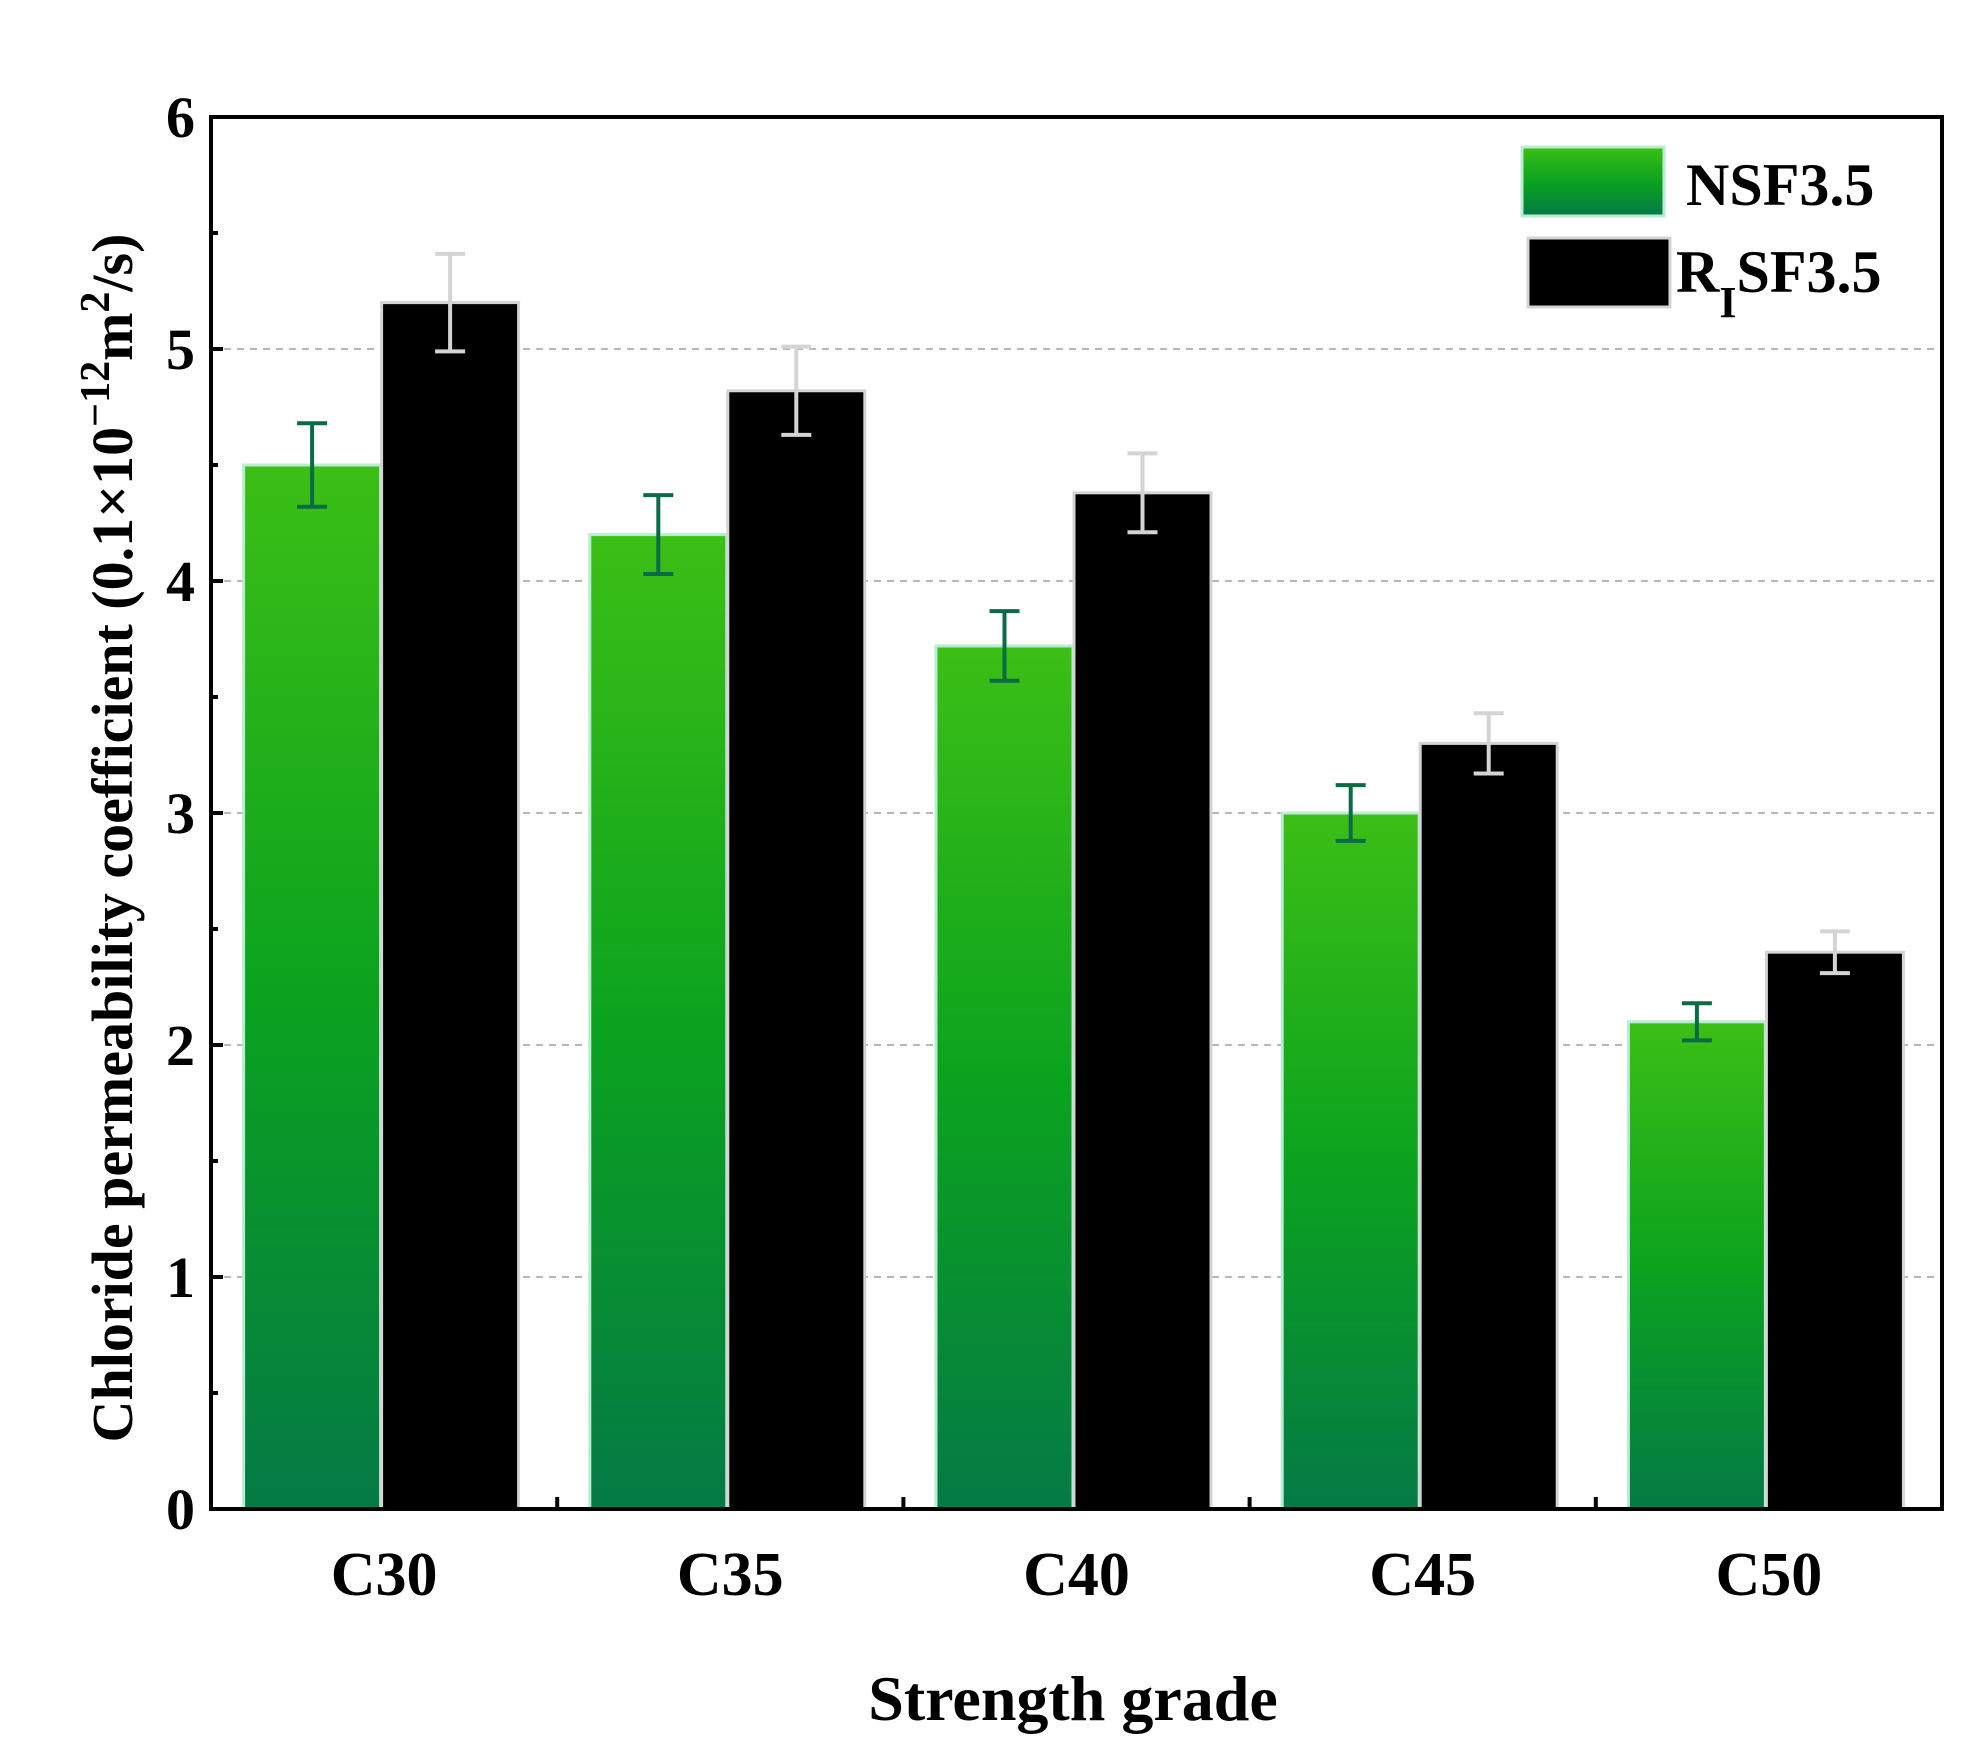  I want to click on x-tick-label-c35: C35, so click(730, 1575).